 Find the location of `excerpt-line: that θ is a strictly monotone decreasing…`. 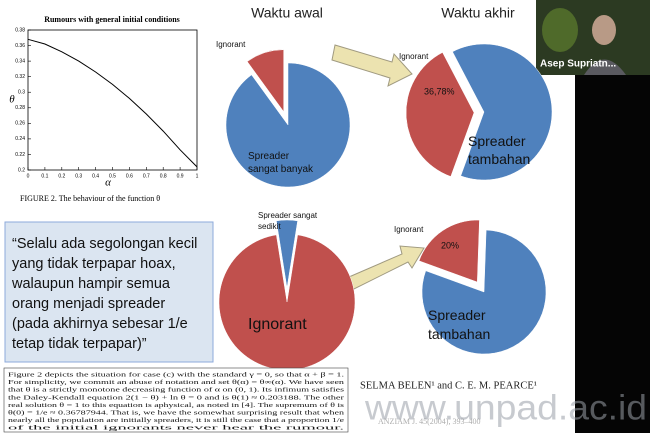

excerpt-line: that θ is a strictly monotone decreasing… is located at coordinates (176, 390).